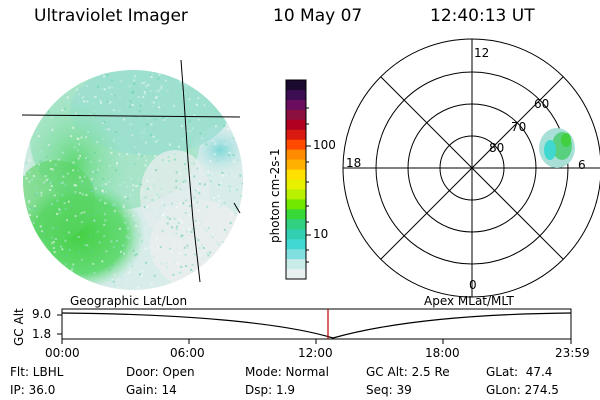 This screenshot has width=600, height=400. Describe the element at coordinates (287, 372) in the screenshot. I see `info-mode: Mode: Normal` at that location.